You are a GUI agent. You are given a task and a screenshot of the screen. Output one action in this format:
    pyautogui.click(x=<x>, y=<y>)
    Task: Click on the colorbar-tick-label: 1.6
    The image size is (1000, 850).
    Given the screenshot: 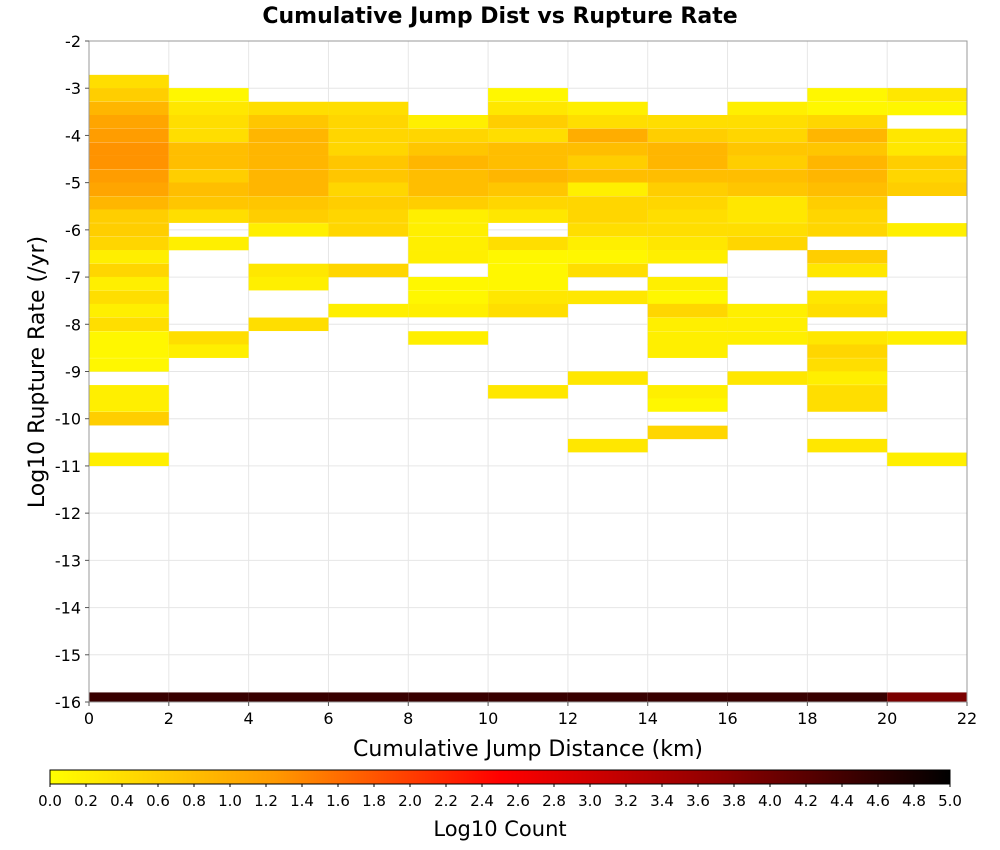 What is the action you would take?
    pyautogui.click(x=338, y=801)
    